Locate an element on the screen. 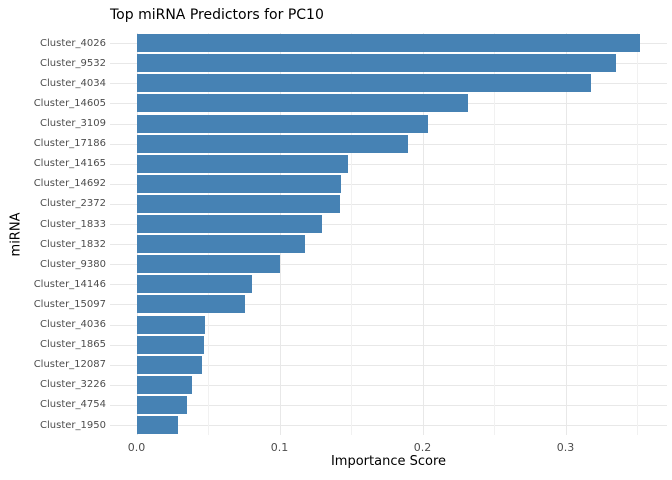  y-tick-label: Cluster_1832 is located at coordinates (73, 244).